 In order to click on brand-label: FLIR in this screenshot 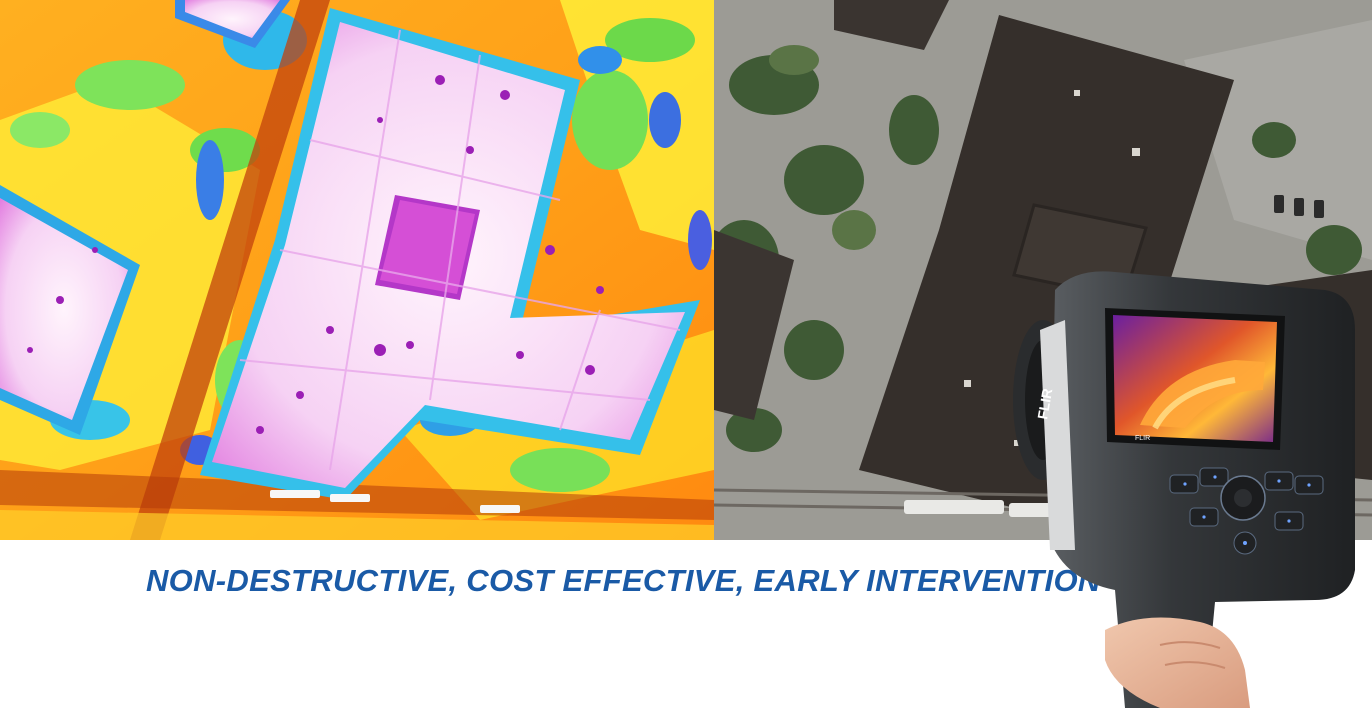, I will do `click(1044, 403)`.